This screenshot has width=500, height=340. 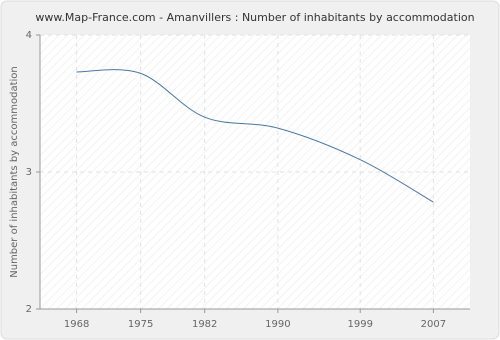 What do you see at coordinates (277, 324) in the screenshot?
I see `x-tick-label: 1990` at bounding box center [277, 324].